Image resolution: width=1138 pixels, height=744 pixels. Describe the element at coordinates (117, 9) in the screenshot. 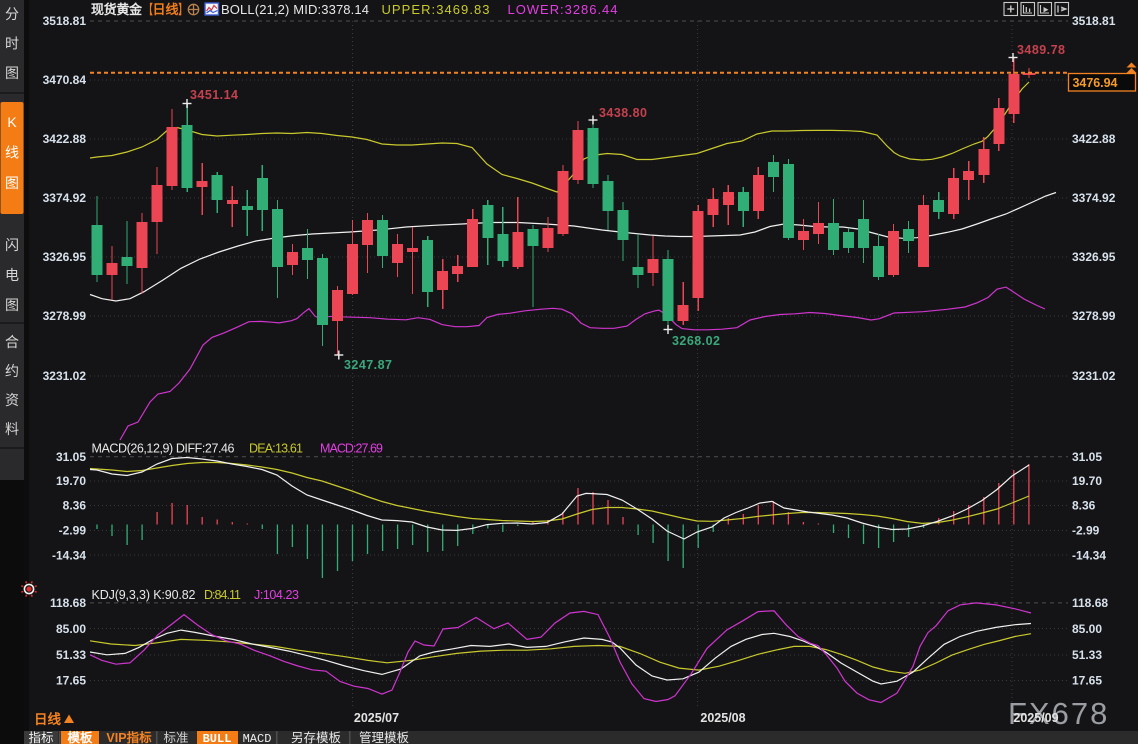

I see `svg-text: 现货黄金` at that location.